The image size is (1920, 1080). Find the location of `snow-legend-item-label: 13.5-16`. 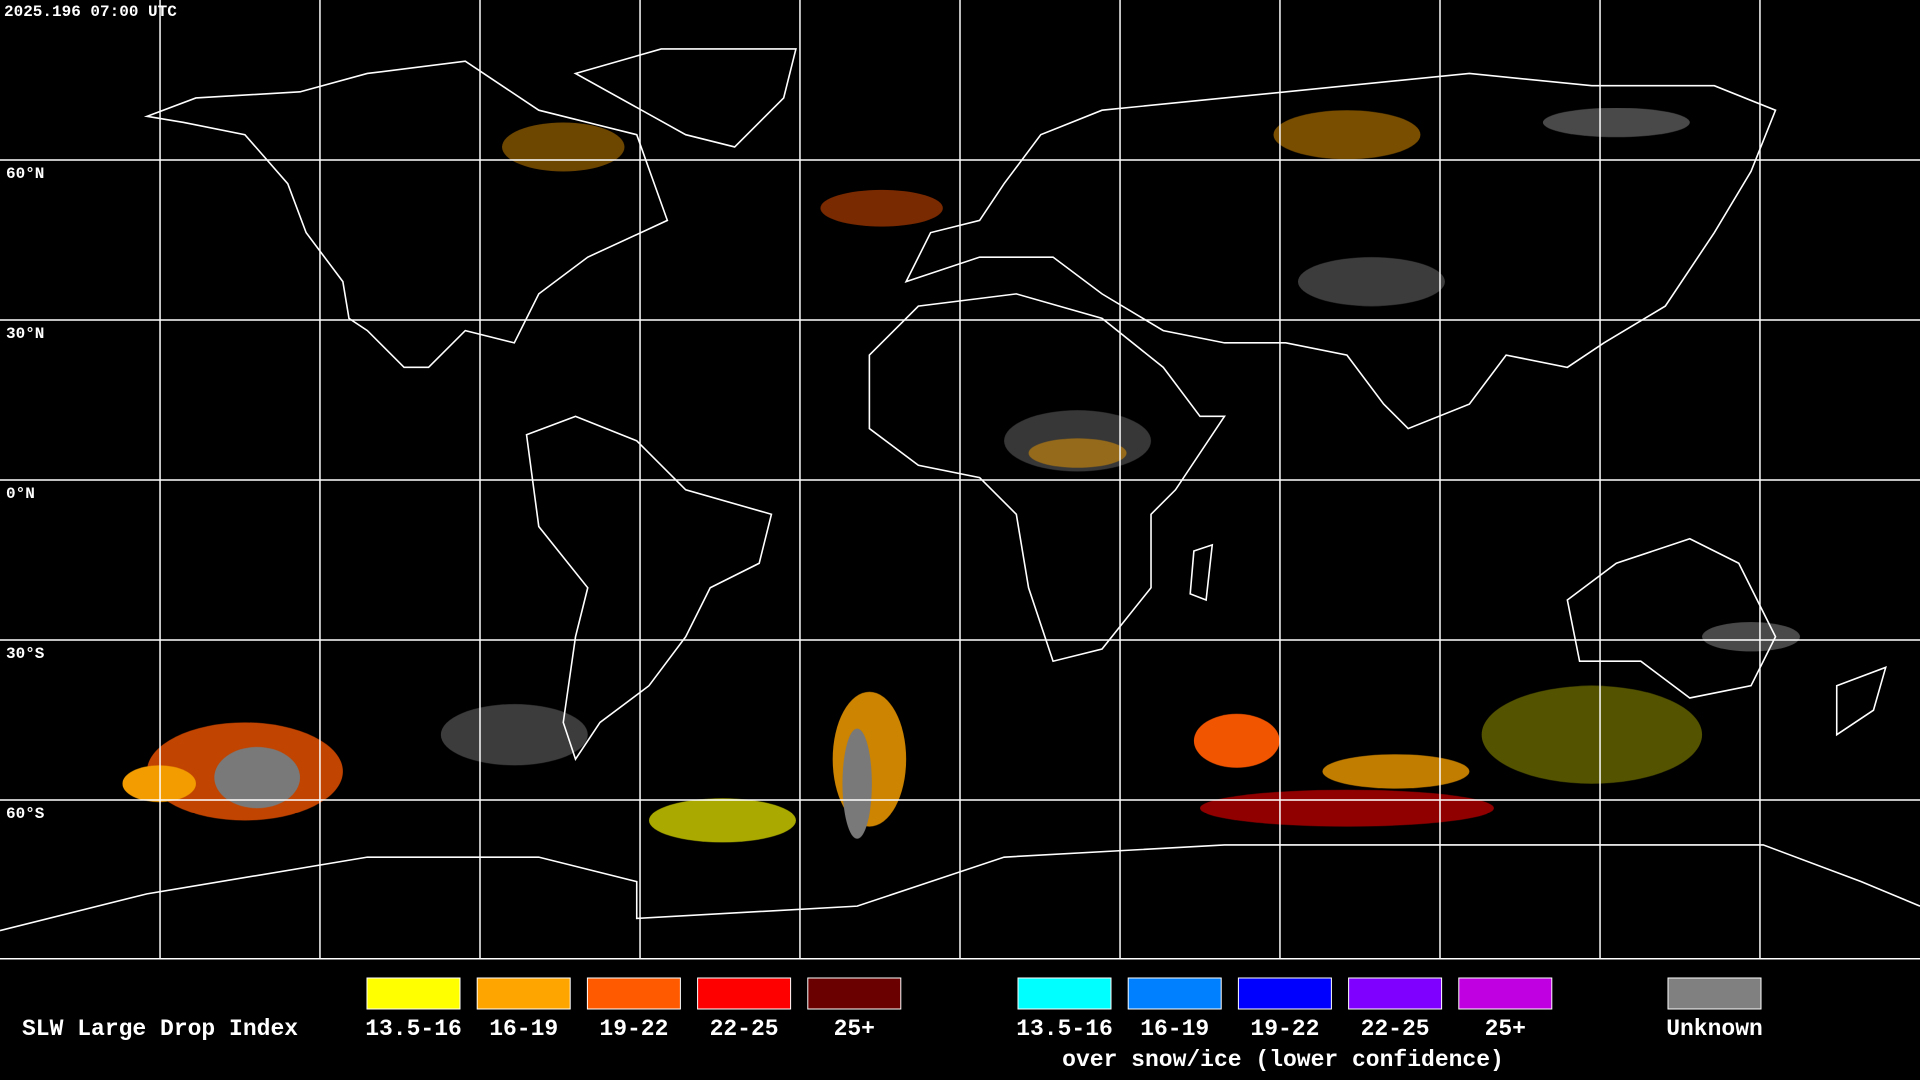

snow-legend-item-label: 13.5-16 is located at coordinates (1064, 1029).